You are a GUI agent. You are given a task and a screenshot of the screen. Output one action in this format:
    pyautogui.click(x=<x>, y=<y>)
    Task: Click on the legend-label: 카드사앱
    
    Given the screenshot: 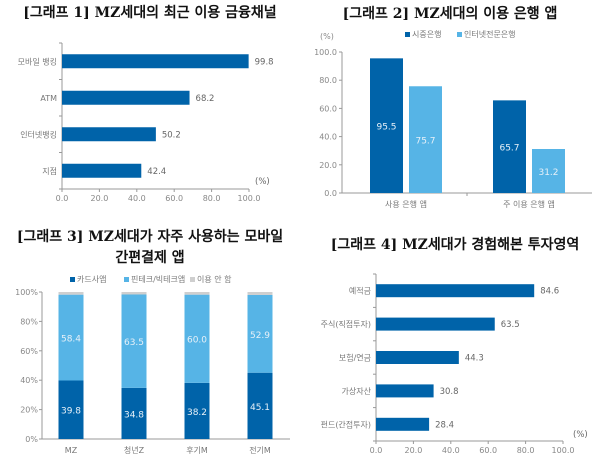 What is the action you would take?
    pyautogui.click(x=91, y=279)
    